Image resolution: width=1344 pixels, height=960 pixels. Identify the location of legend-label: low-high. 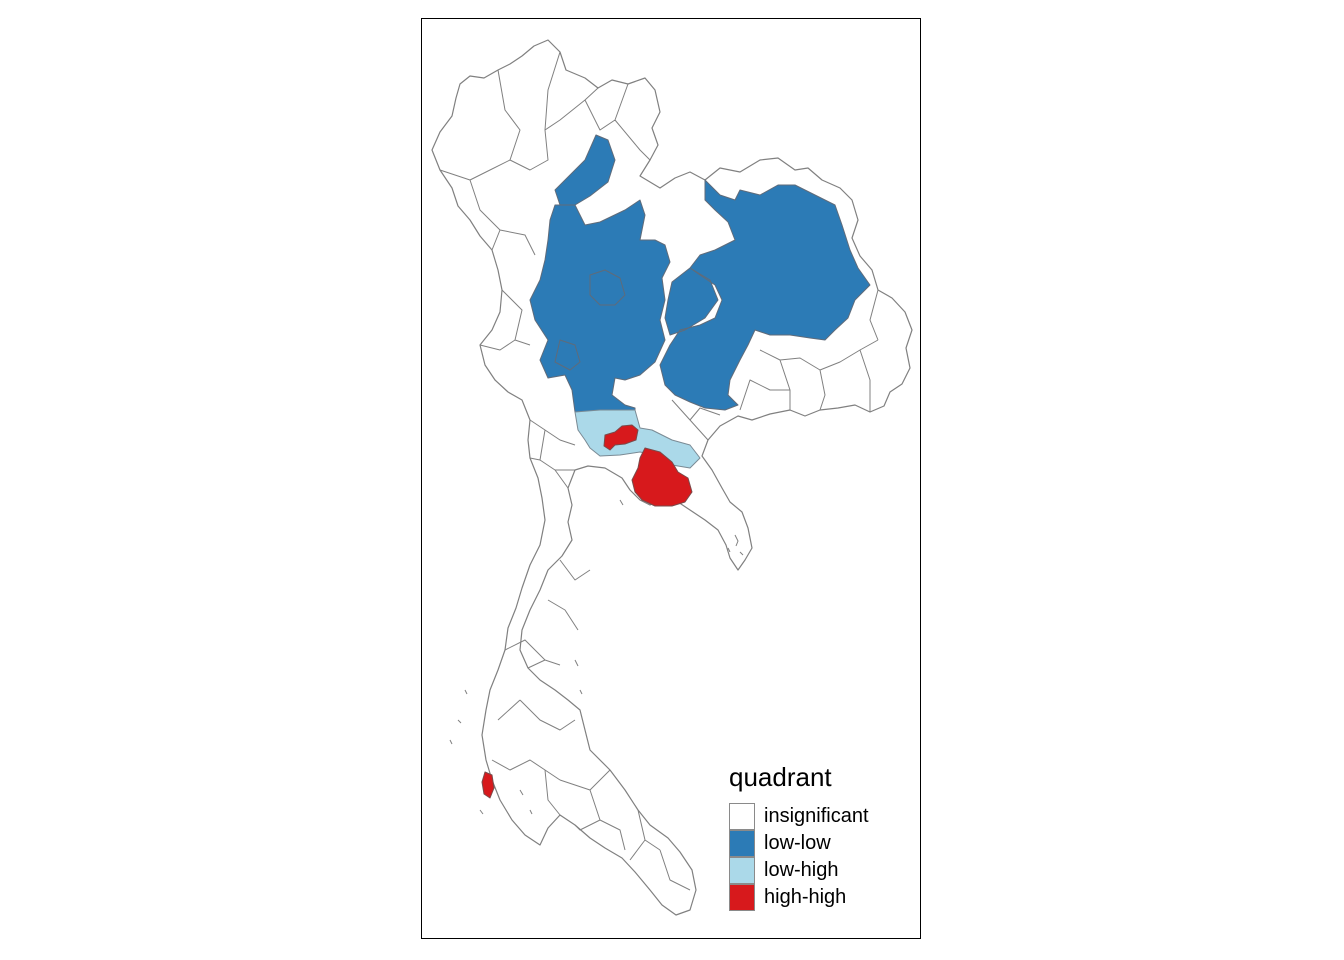
(801, 870).